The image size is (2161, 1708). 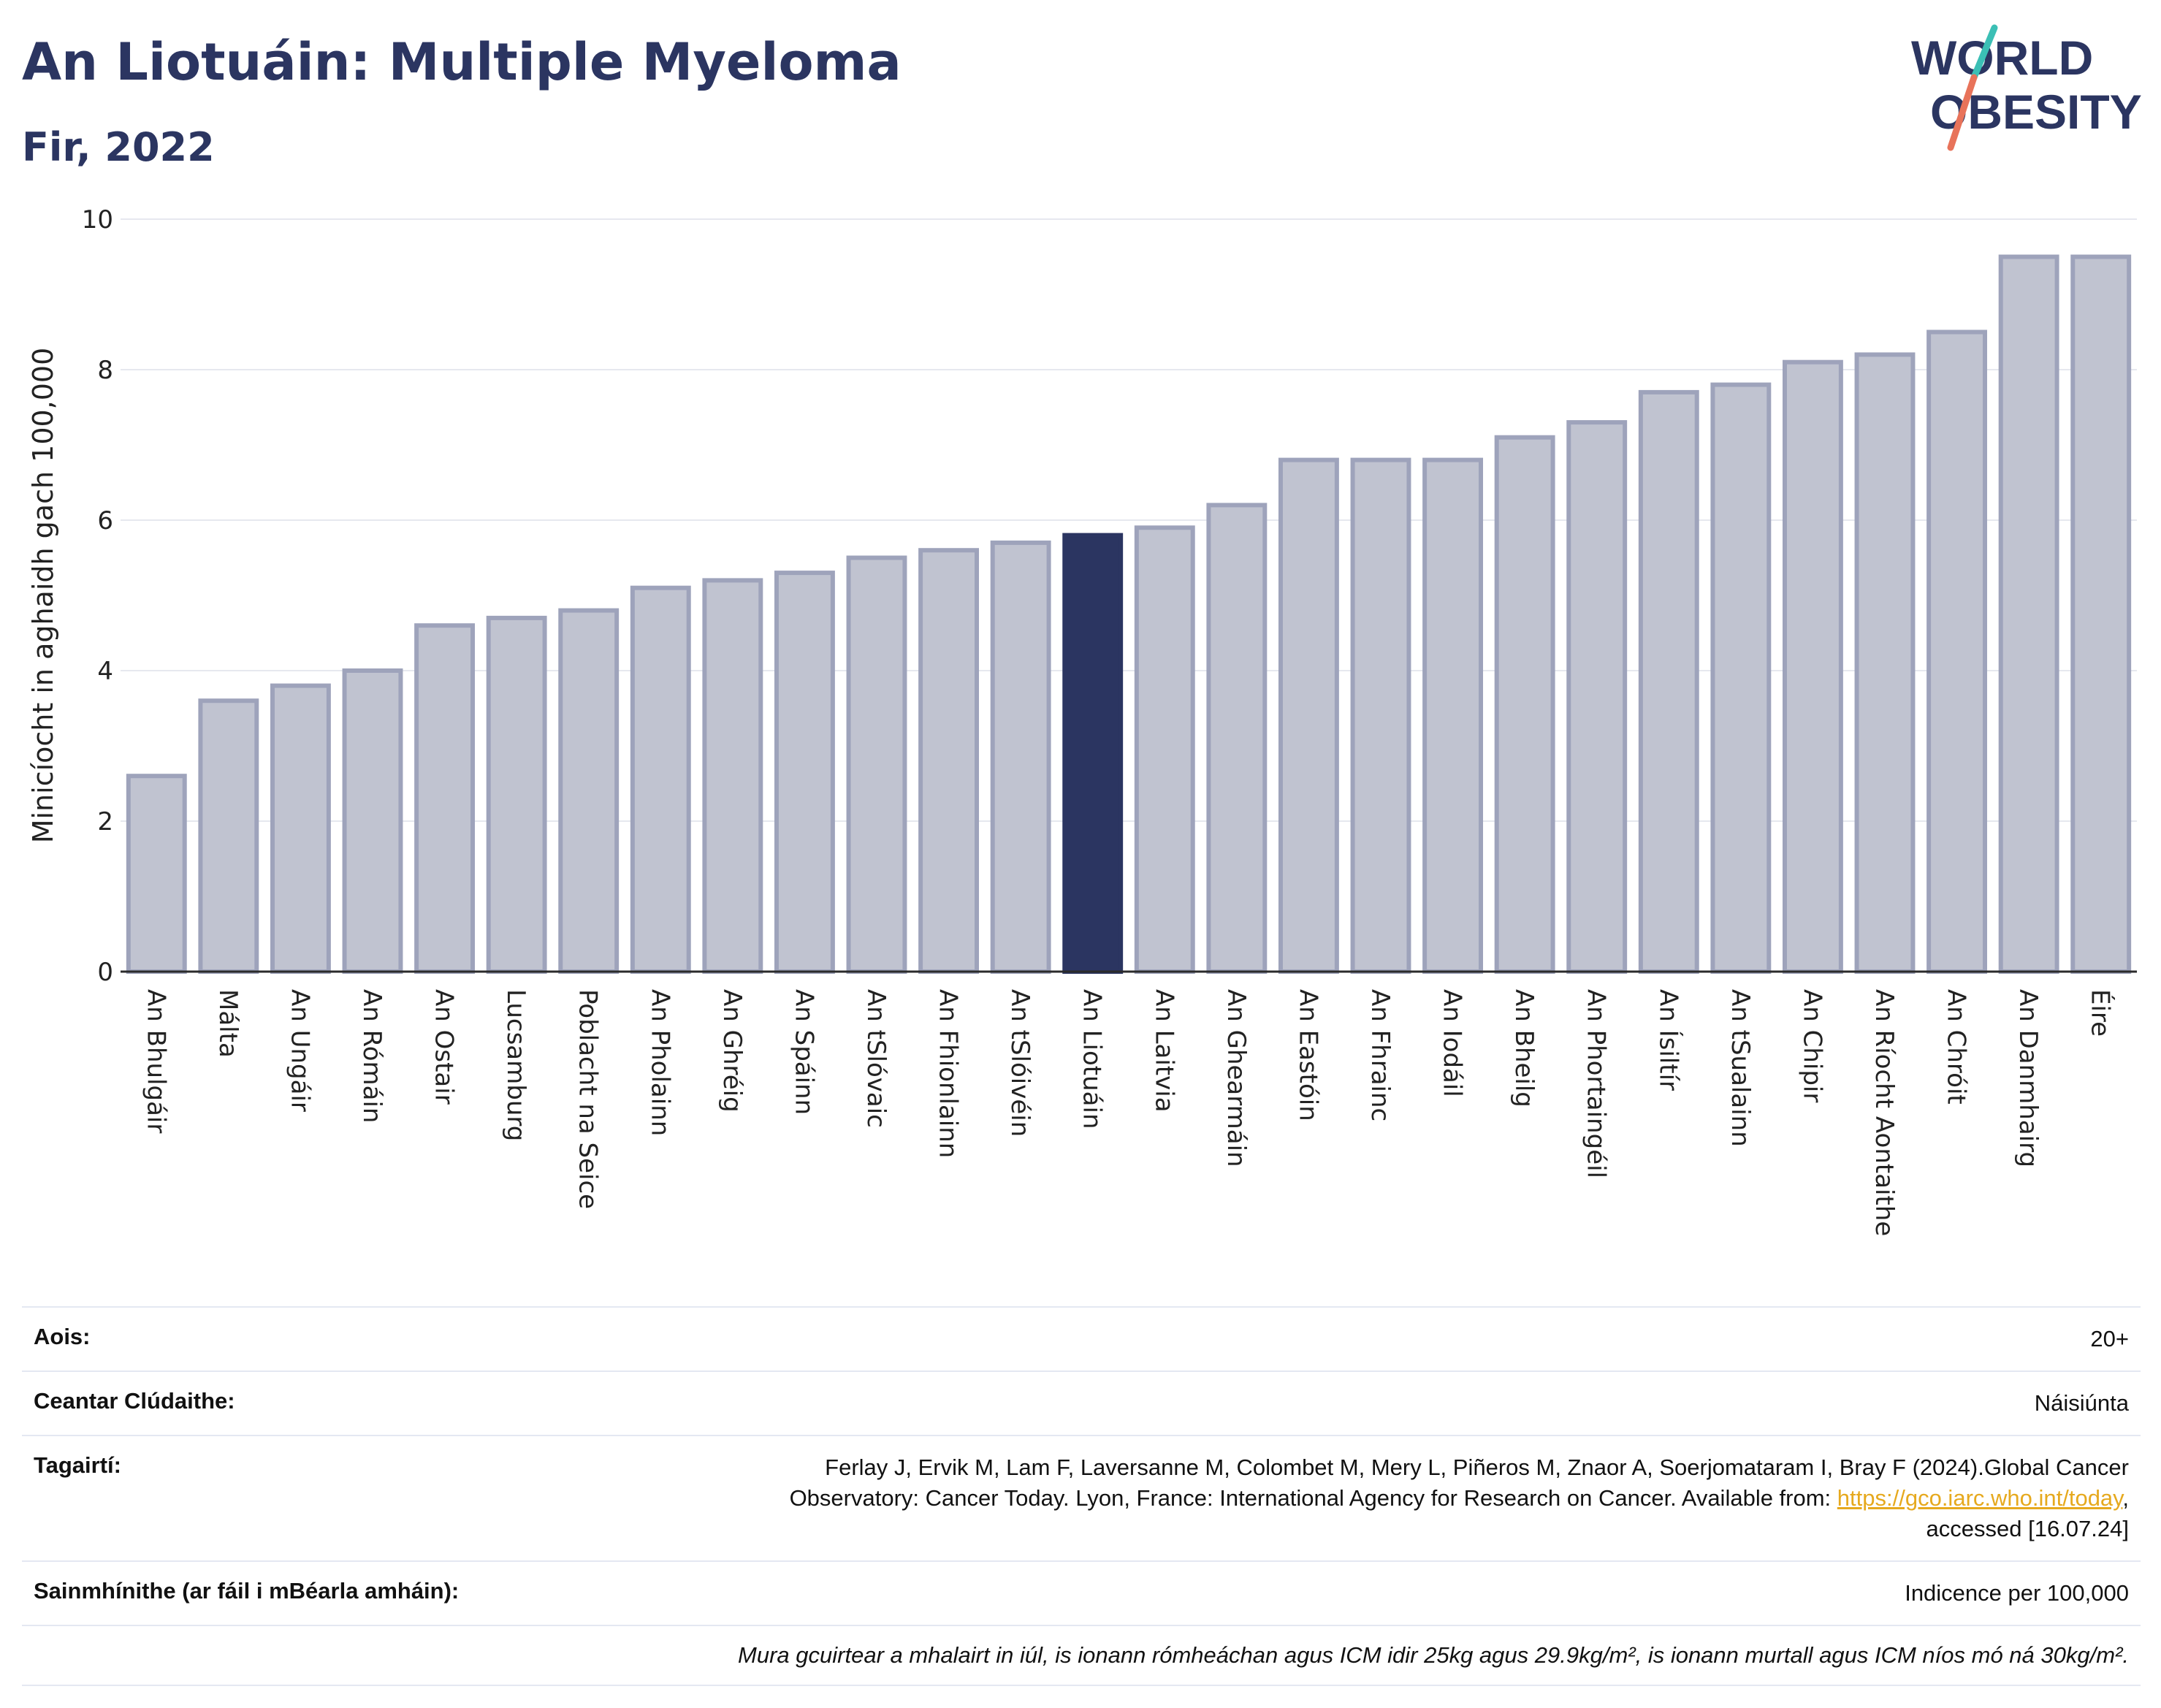 What do you see at coordinates (588, 1099) in the screenshot?
I see `x-tick-label: Poblacht na Seice` at bounding box center [588, 1099].